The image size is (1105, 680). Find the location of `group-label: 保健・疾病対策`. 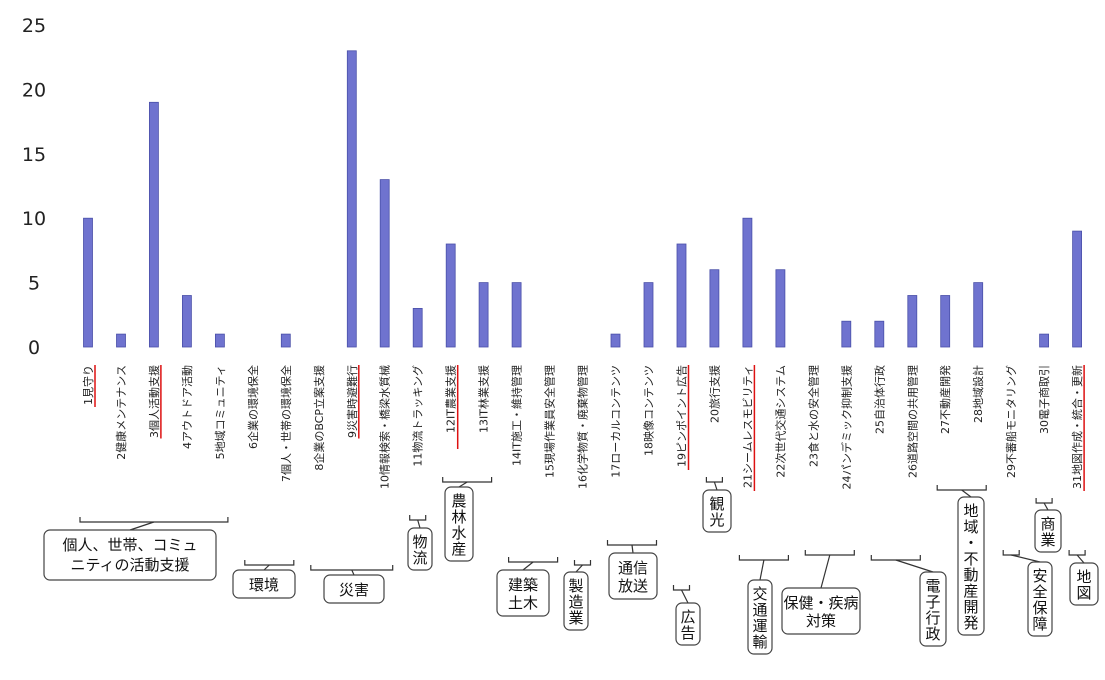

group-label: 保健・疾病対策 is located at coordinates (820, 612).